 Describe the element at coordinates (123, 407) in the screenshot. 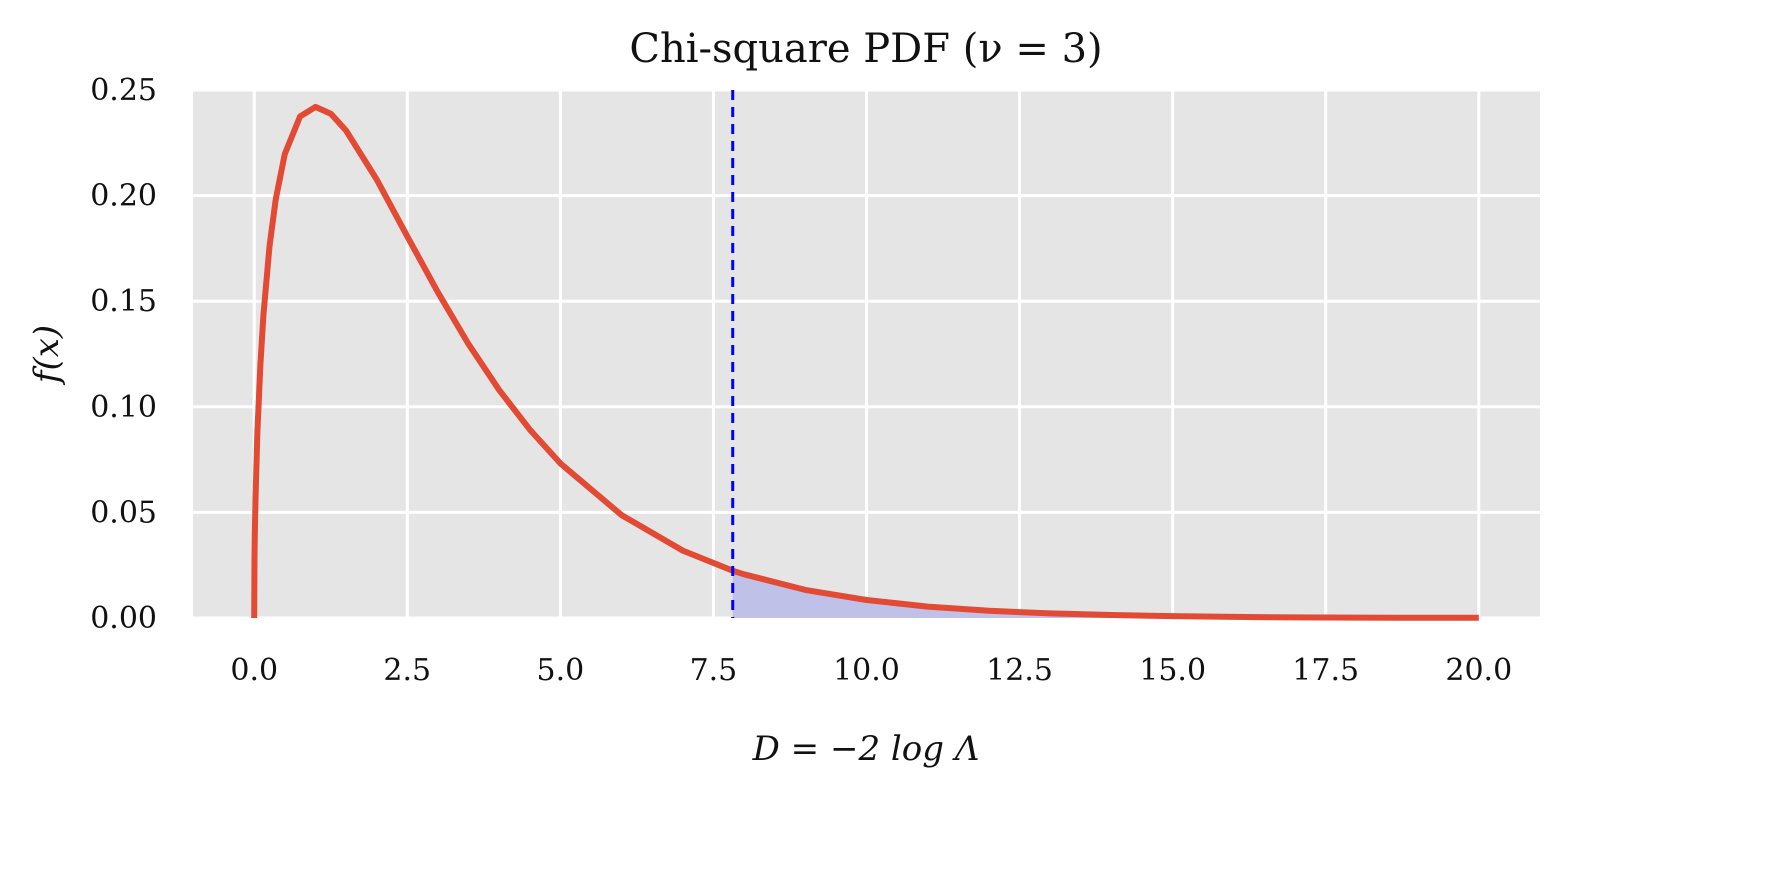

I see `y-tick-label: 0.10` at that location.